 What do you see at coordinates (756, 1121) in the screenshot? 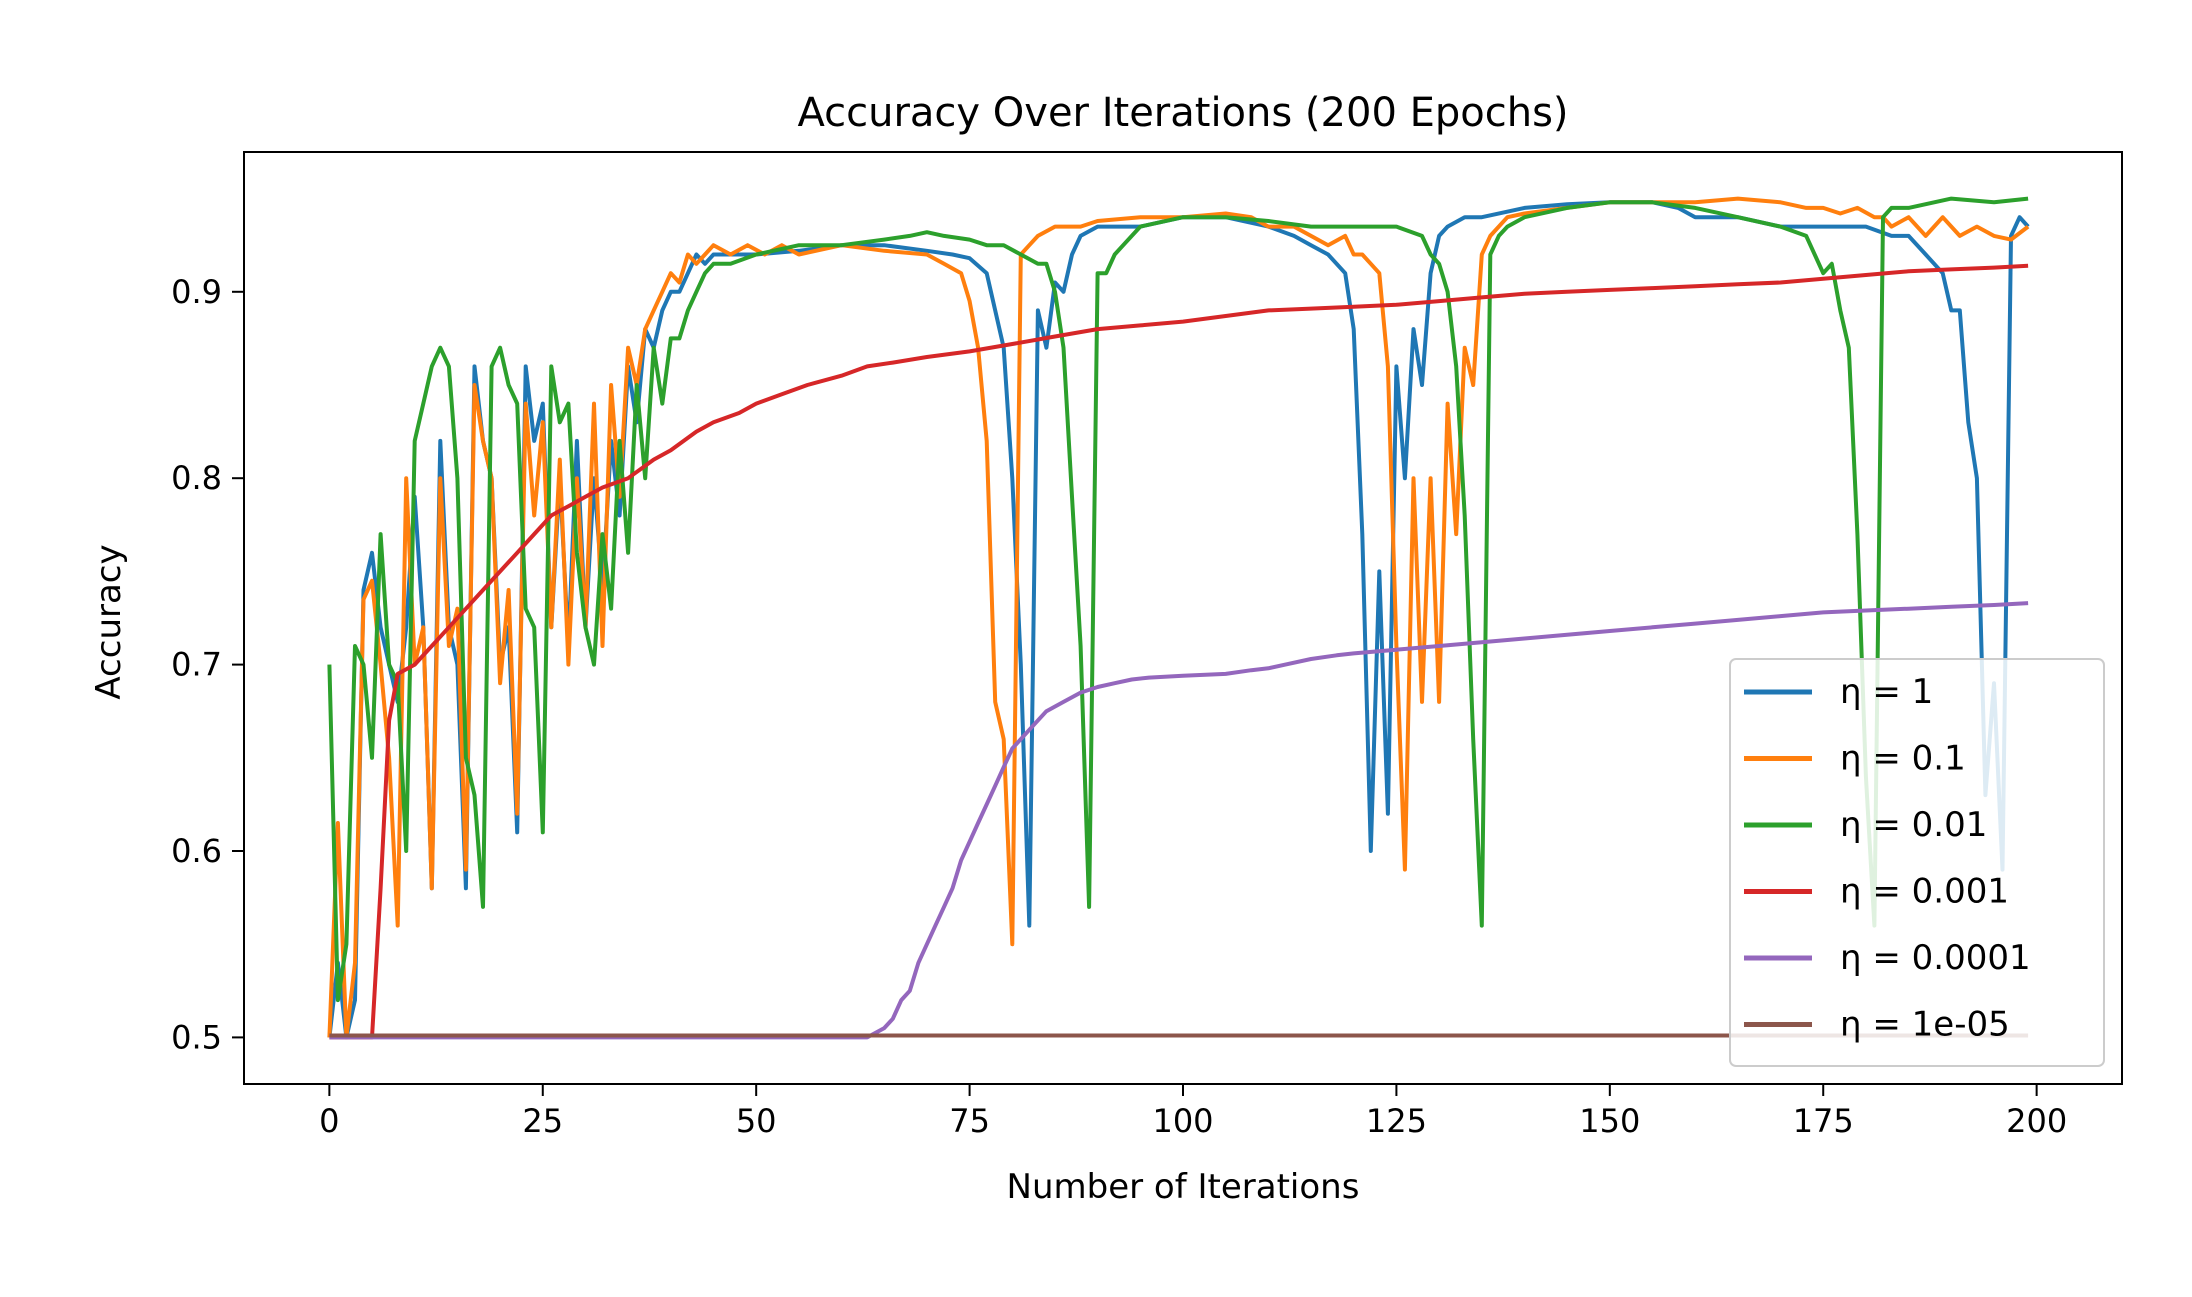
I see `x-tick-label: 50` at bounding box center [756, 1121].